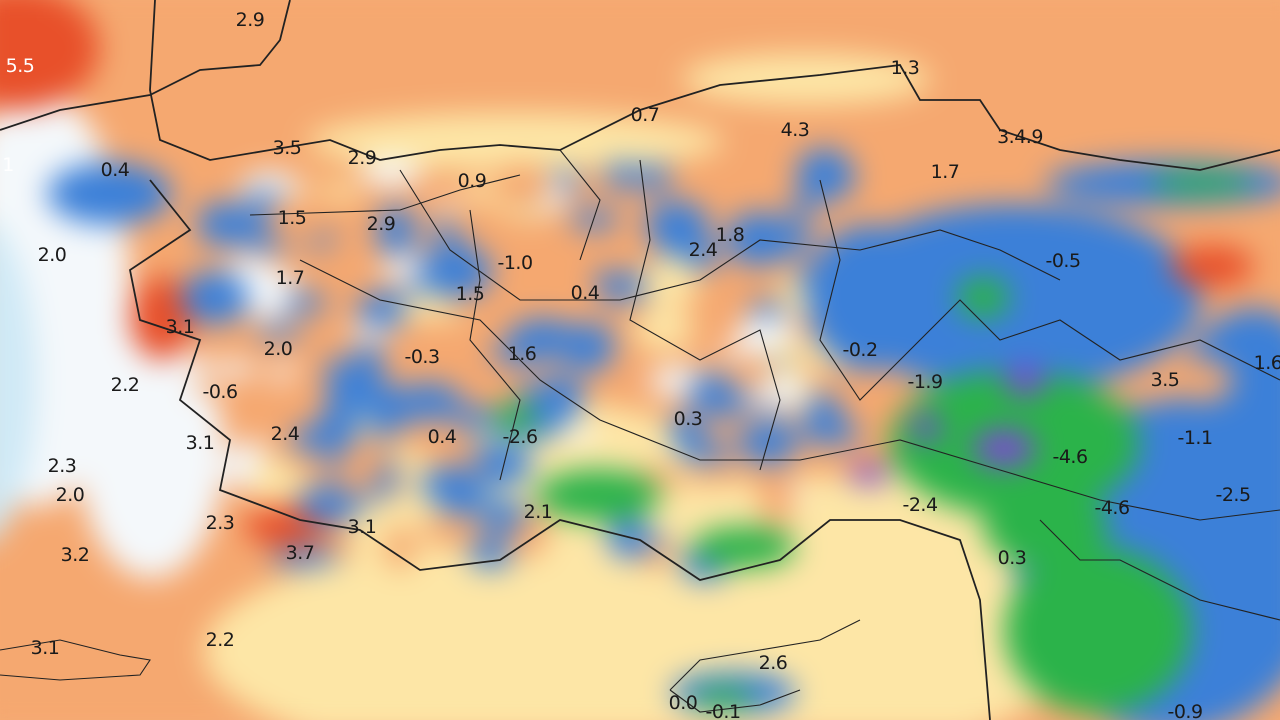  I want to click on value-label: -0.2, so click(860, 350).